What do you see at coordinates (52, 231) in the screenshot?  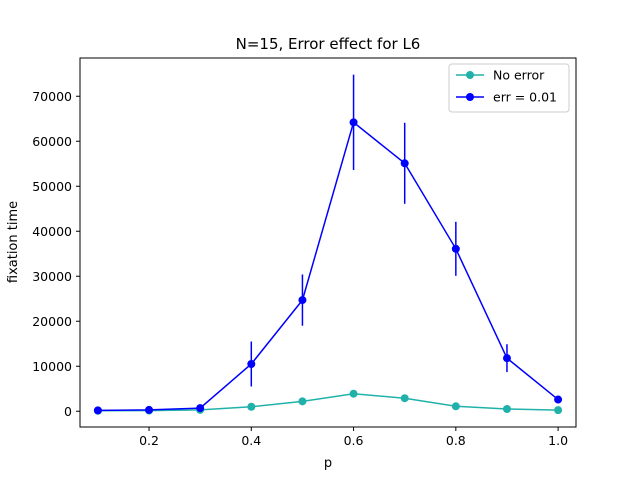 I see `y-tick-label: 40000` at bounding box center [52, 231].